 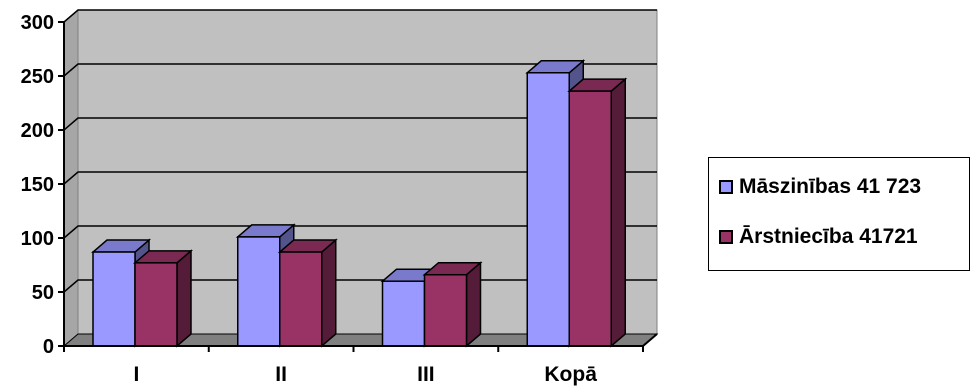 I want to click on bar-2-4-side, so click(x=618, y=212).